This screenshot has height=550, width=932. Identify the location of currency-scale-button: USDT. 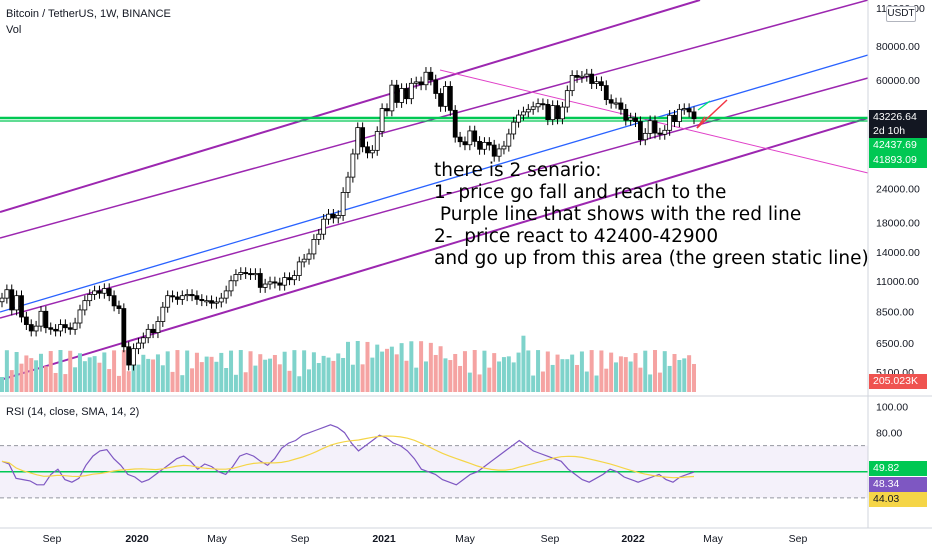
(901, 14).